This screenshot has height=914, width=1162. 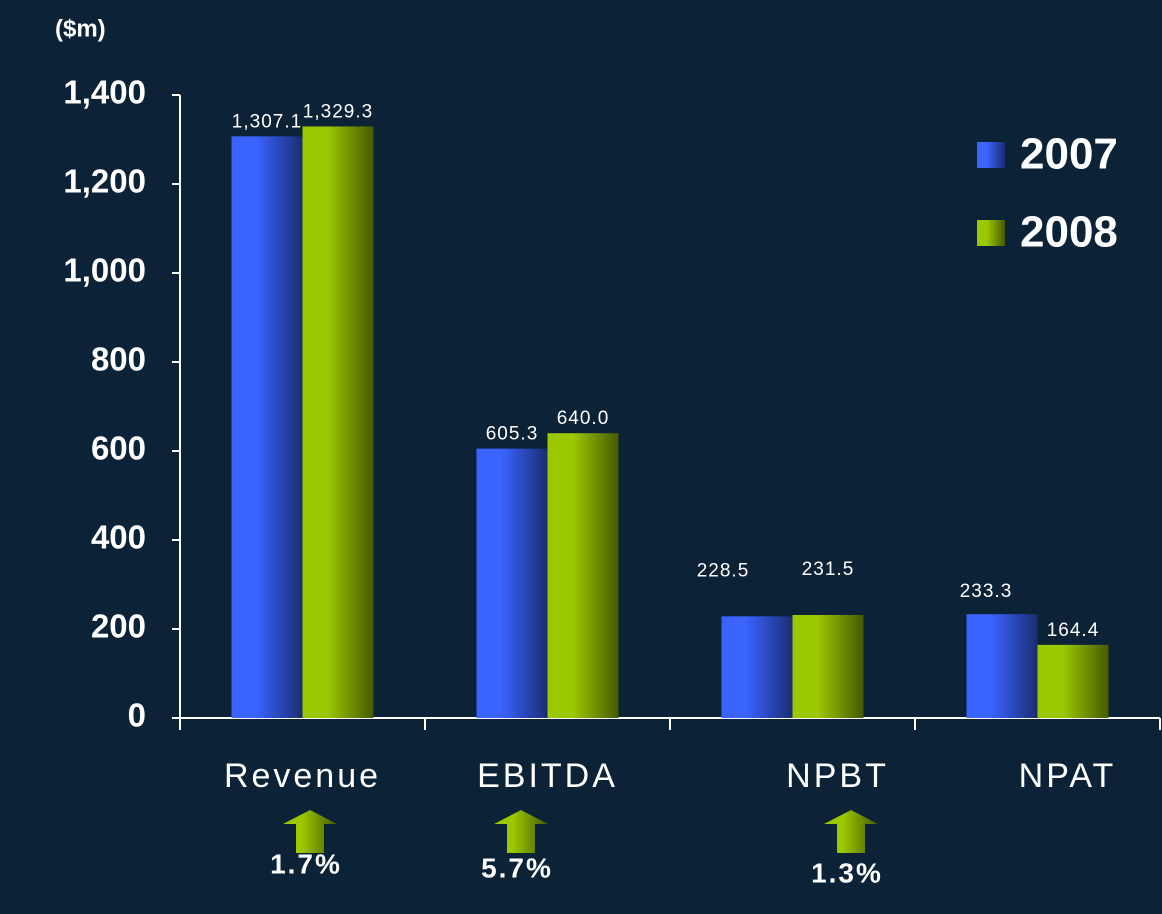 What do you see at coordinates (828, 569) in the screenshot?
I see `value-label: 231.5` at bounding box center [828, 569].